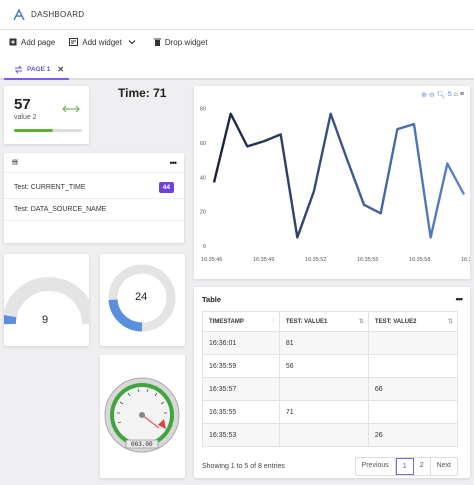  What do you see at coordinates (413, 435) in the screenshot?
I see `table-cell: 26` at bounding box center [413, 435].